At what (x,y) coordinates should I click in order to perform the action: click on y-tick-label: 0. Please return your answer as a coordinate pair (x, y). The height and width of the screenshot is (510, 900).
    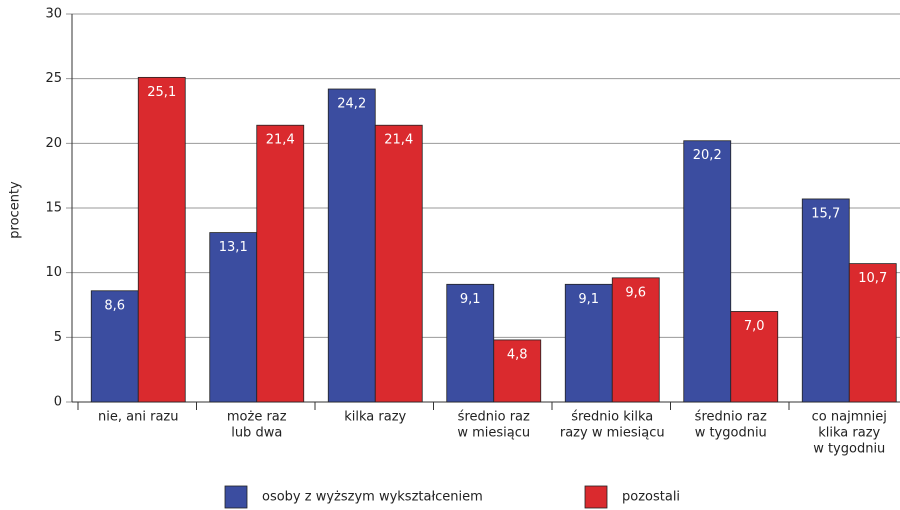
    Looking at the image, I should click on (58, 402).